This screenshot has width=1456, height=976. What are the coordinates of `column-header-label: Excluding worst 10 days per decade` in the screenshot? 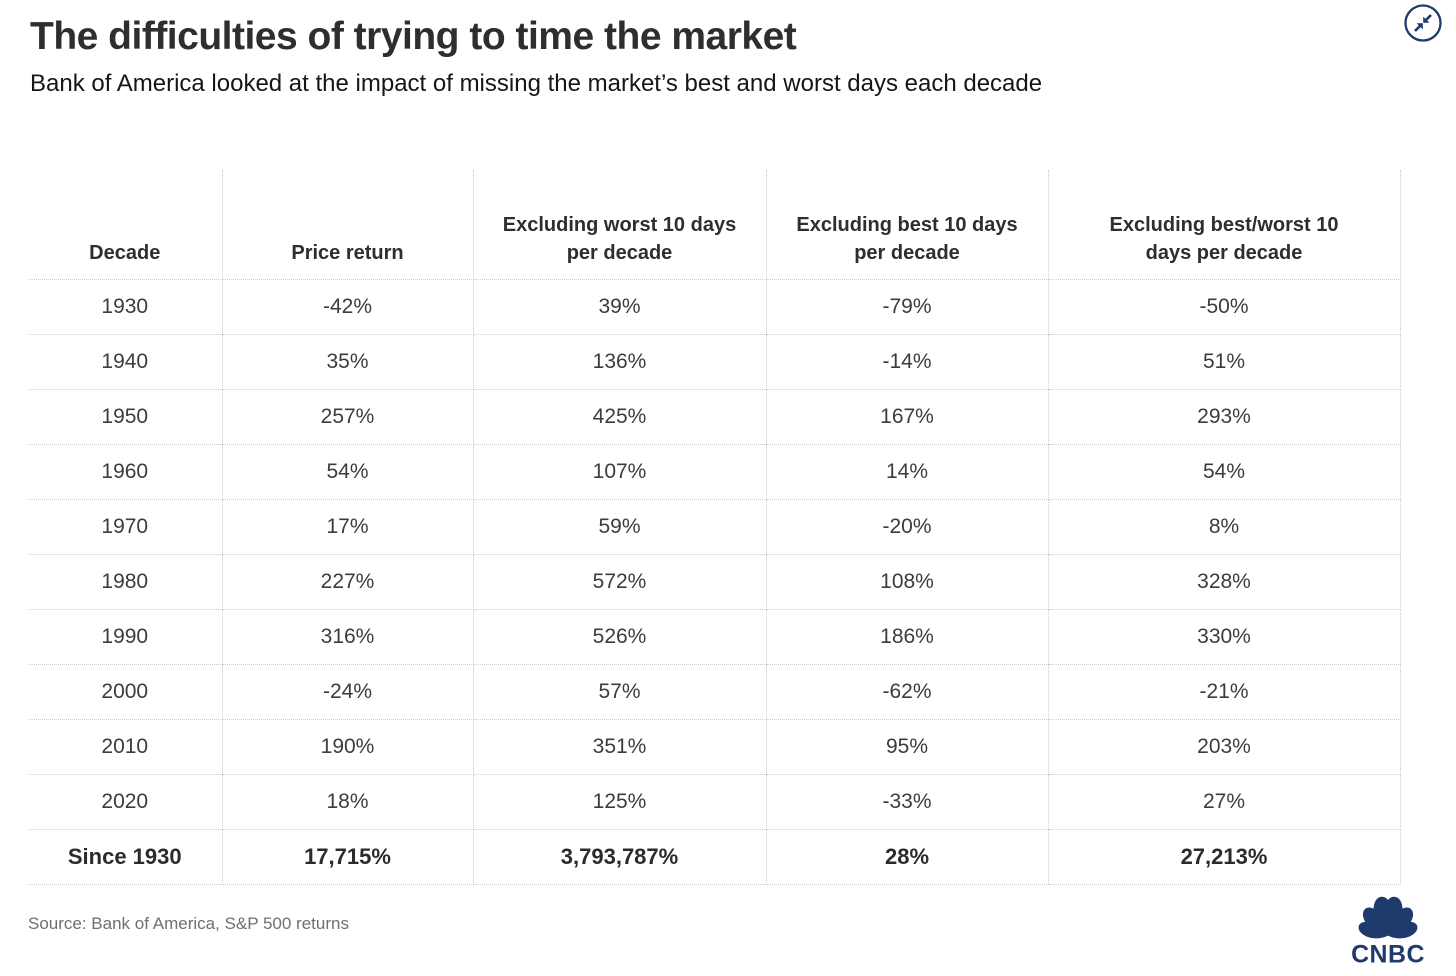 It's located at (619, 239).